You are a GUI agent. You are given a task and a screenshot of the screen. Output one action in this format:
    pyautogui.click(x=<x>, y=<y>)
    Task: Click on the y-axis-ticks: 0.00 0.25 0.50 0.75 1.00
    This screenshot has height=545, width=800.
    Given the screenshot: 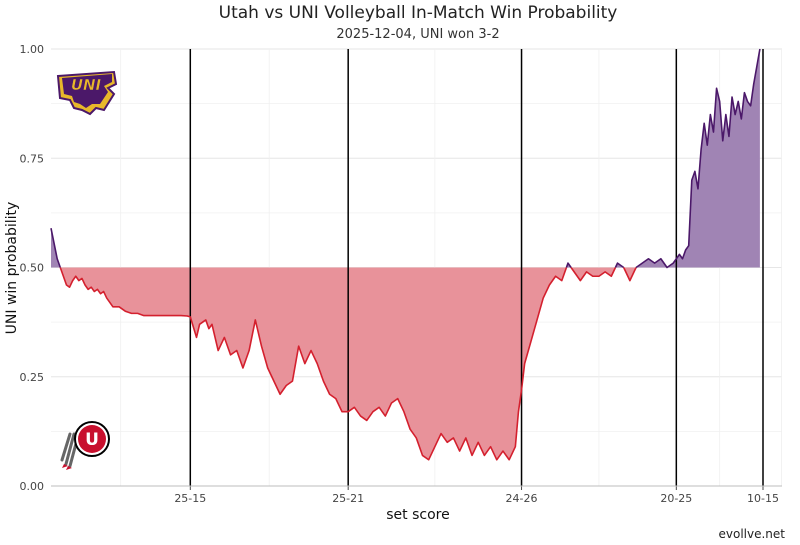 What is the action you would take?
    pyautogui.click(x=32, y=268)
    